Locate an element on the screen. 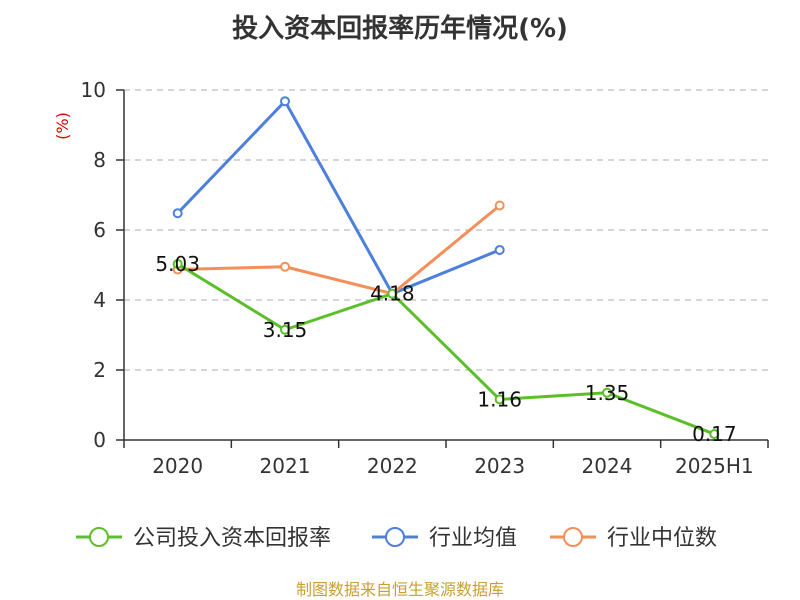 The image size is (800, 600). x-tick-label: 2021 is located at coordinates (285, 466).